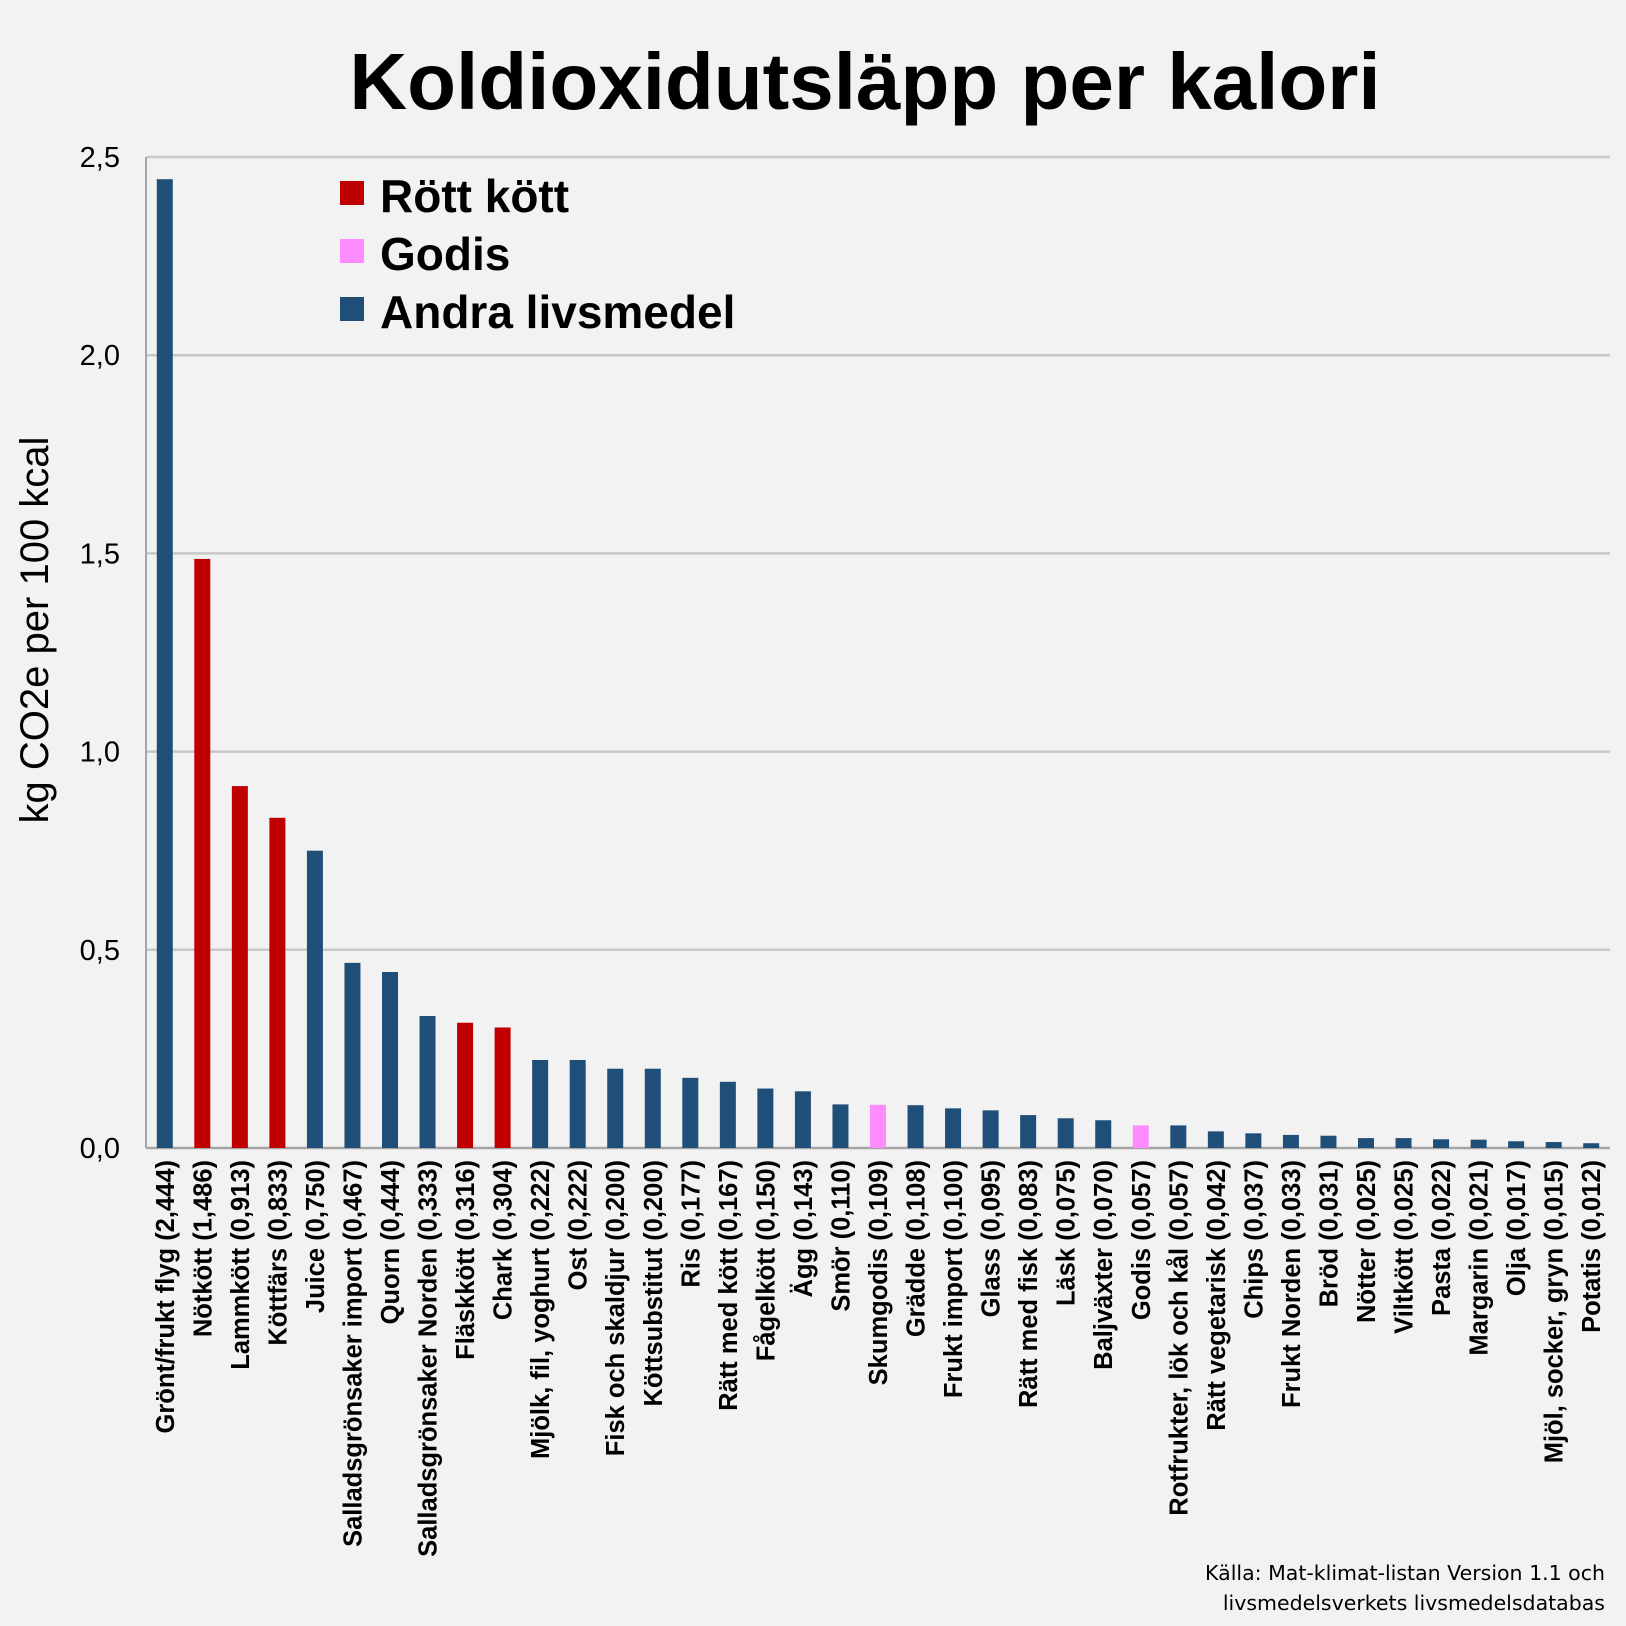 The width and height of the screenshot is (1626, 1626). I want to click on category-value-label: (2,444), so click(166, 1204).